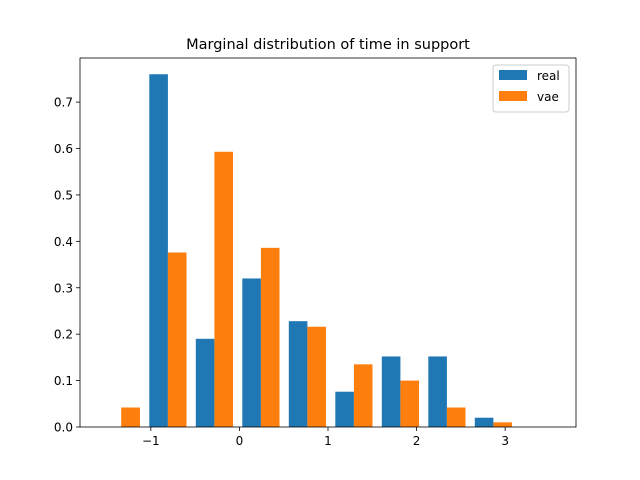 The height and width of the screenshot is (480, 640). Describe the element at coordinates (548, 76) in the screenshot. I see `legend-label-real: real` at that location.